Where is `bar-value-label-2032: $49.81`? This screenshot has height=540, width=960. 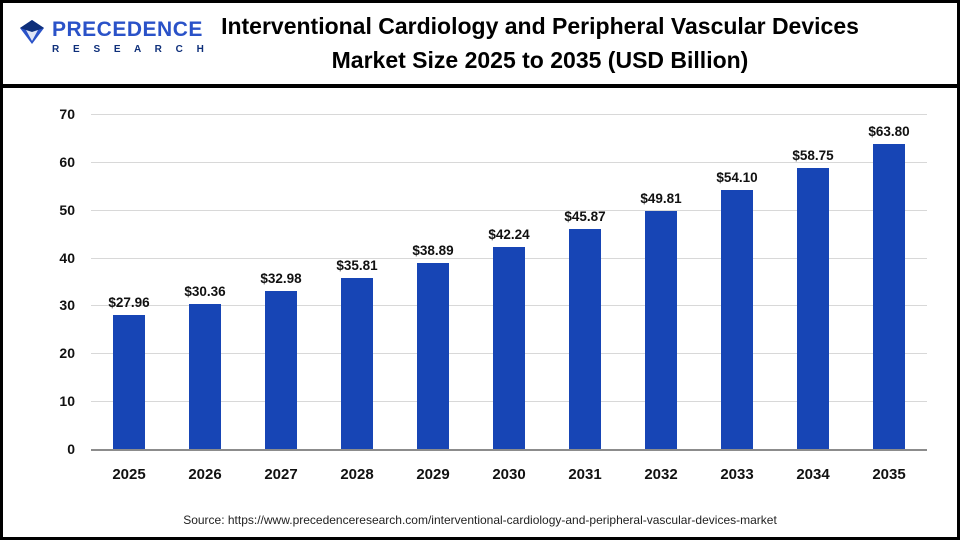
bar-value-label-2032: $49.81 is located at coordinates (661, 198).